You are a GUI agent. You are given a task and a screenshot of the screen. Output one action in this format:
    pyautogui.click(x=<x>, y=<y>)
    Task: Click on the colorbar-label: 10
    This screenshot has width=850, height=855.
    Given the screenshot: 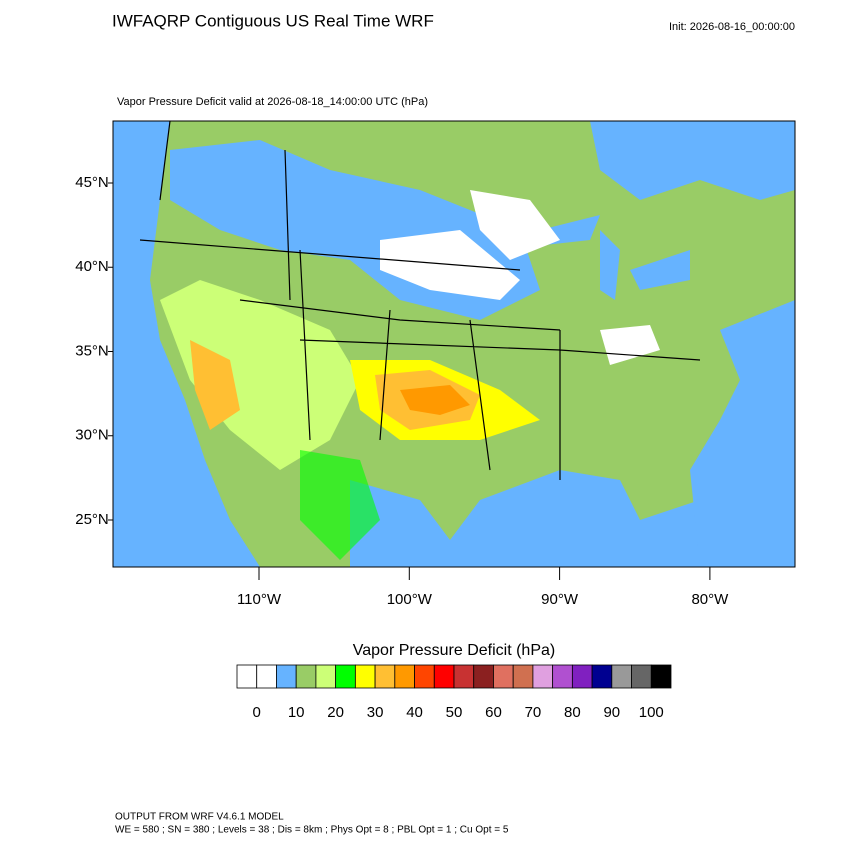 What is the action you would take?
    pyautogui.click(x=296, y=712)
    